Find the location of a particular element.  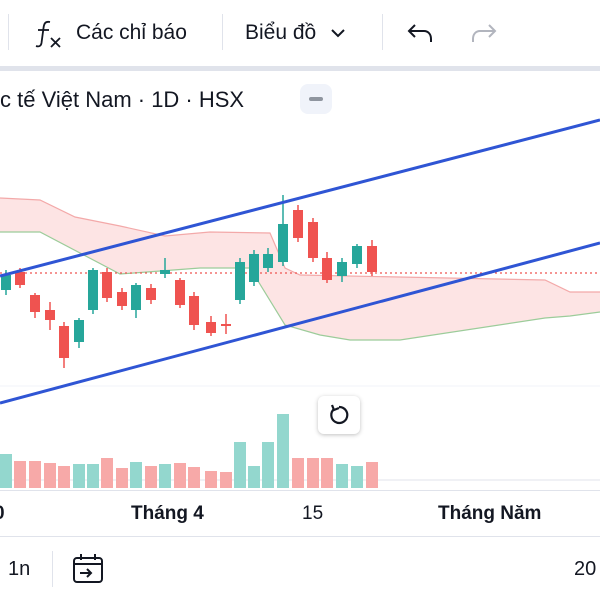

chart-type-label: Biểu đồ is located at coordinates (281, 32).